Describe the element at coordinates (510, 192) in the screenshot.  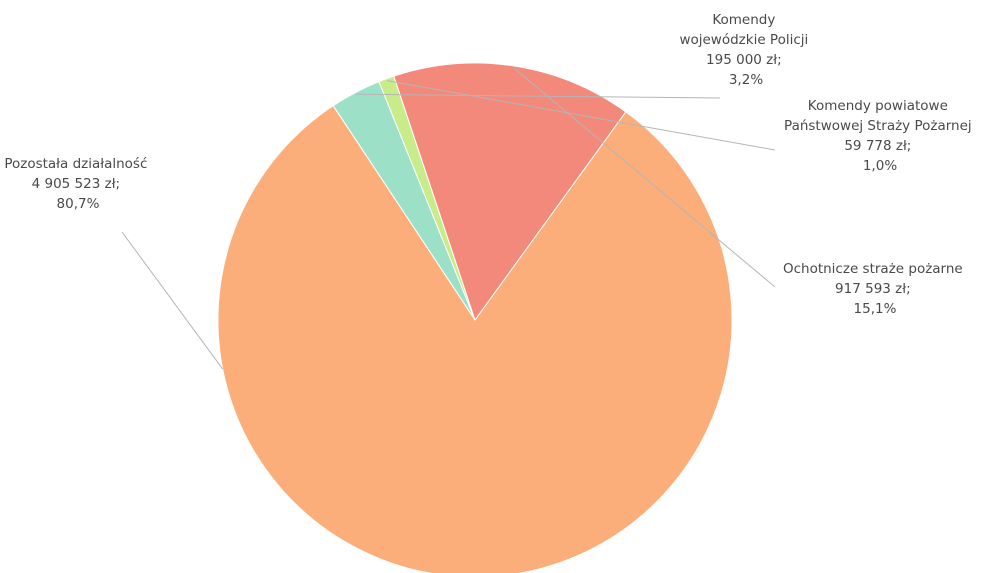
I see `slice-ochotnicze-straze` at that location.